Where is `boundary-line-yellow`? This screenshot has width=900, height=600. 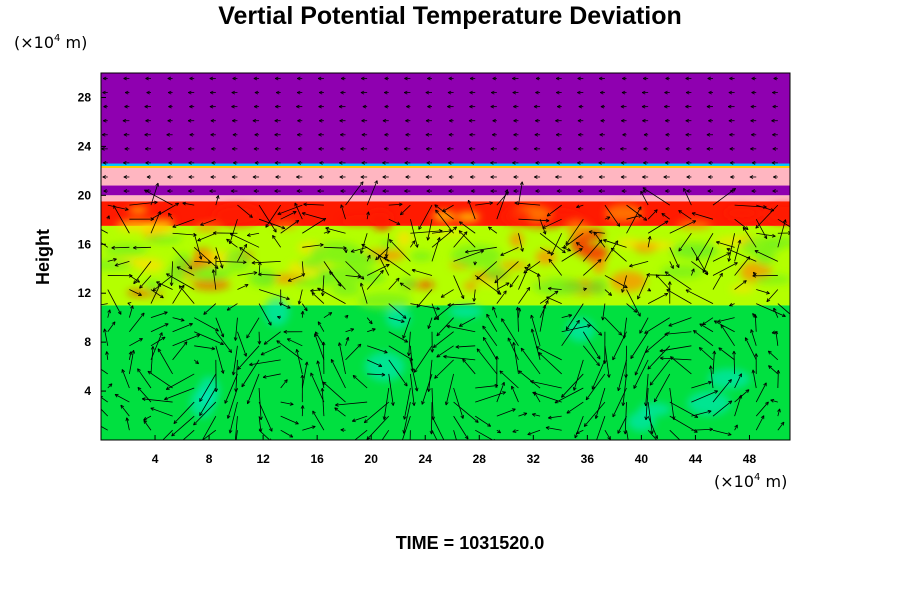 boundary-line-yellow is located at coordinates (445, 166).